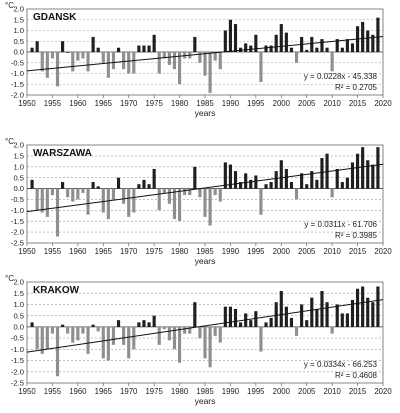  Describe the element at coordinates (149, 48) in the screenshot. I see `bar-1974` at that location.